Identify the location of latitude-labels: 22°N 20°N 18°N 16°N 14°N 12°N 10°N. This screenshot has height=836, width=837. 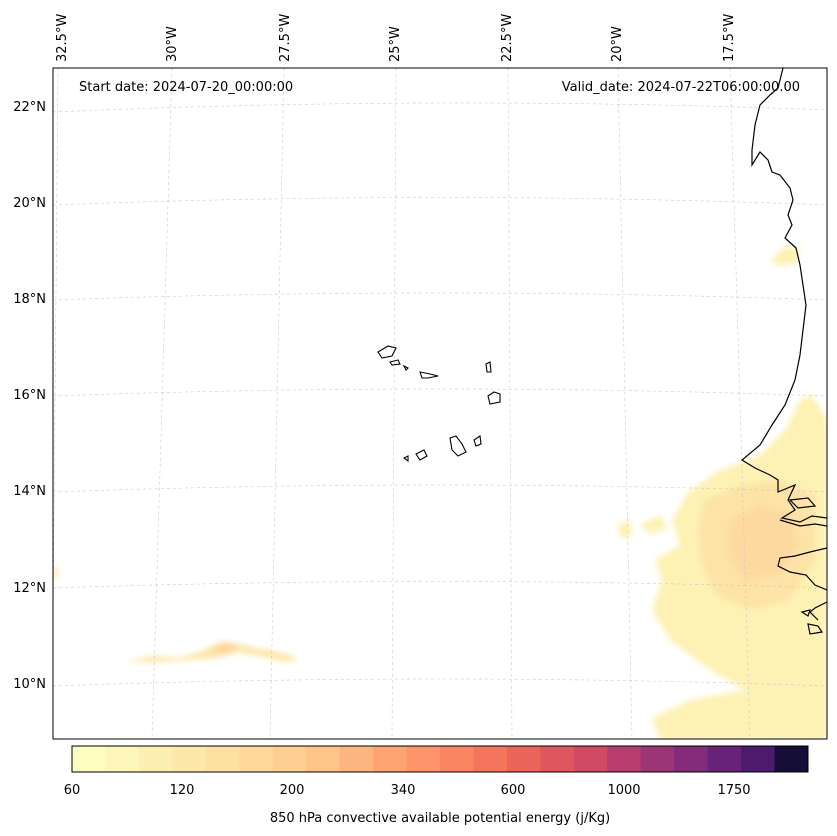
(29, 396).